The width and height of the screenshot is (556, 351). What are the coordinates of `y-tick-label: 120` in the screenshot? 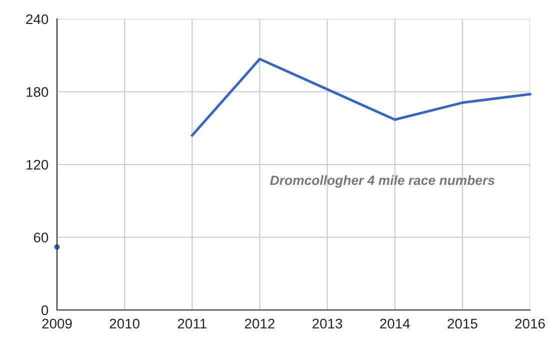 It's located at (37, 165).